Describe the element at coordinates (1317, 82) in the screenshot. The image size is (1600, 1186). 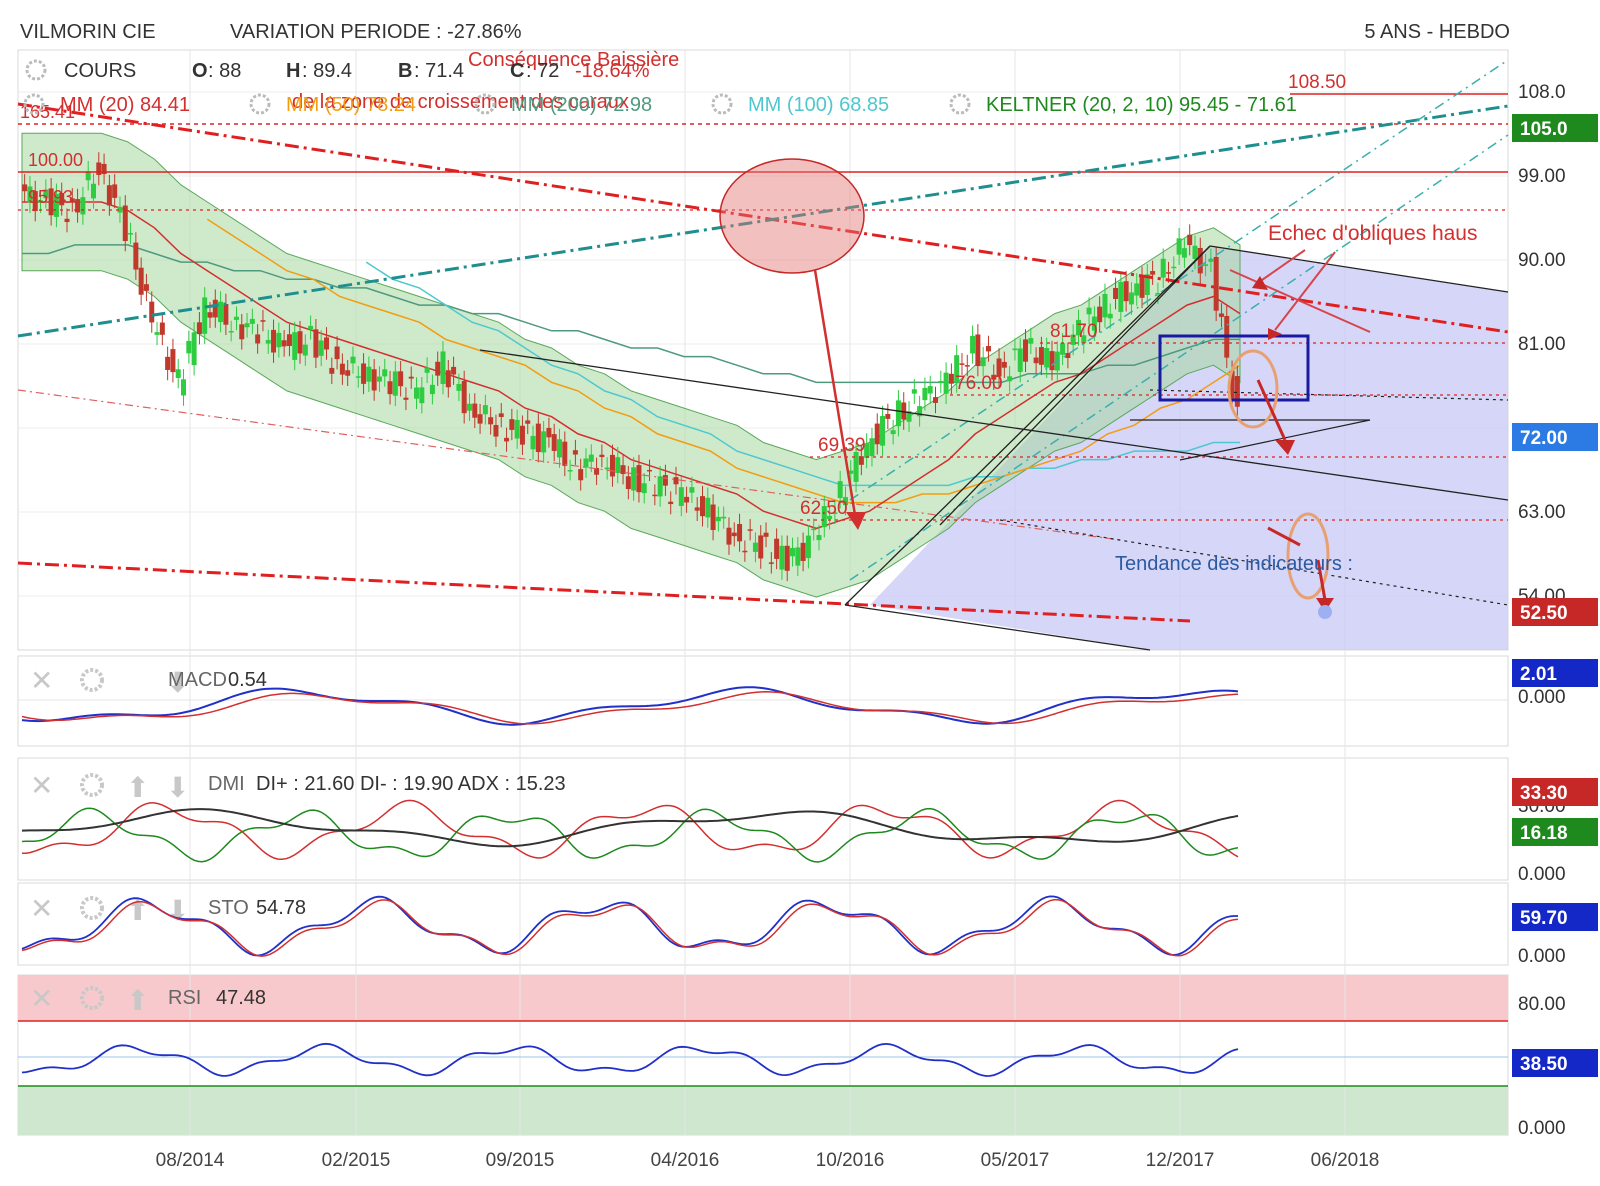
I see `level-108-label: 108.50` at that location.